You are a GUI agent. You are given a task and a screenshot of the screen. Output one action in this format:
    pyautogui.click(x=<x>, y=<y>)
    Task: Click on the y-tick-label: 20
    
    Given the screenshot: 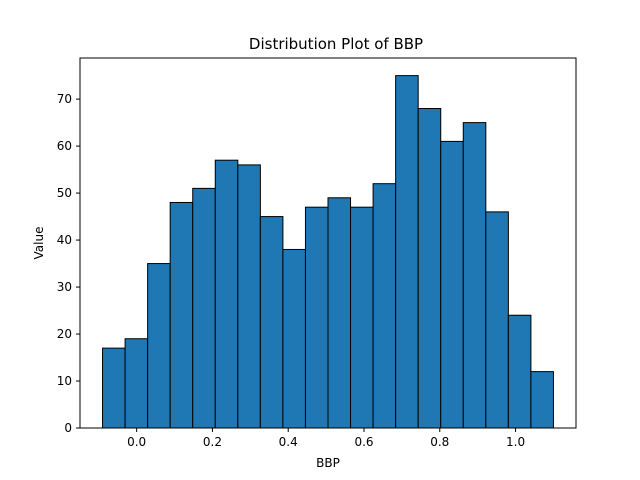 What is the action you would take?
    pyautogui.click(x=64, y=334)
    